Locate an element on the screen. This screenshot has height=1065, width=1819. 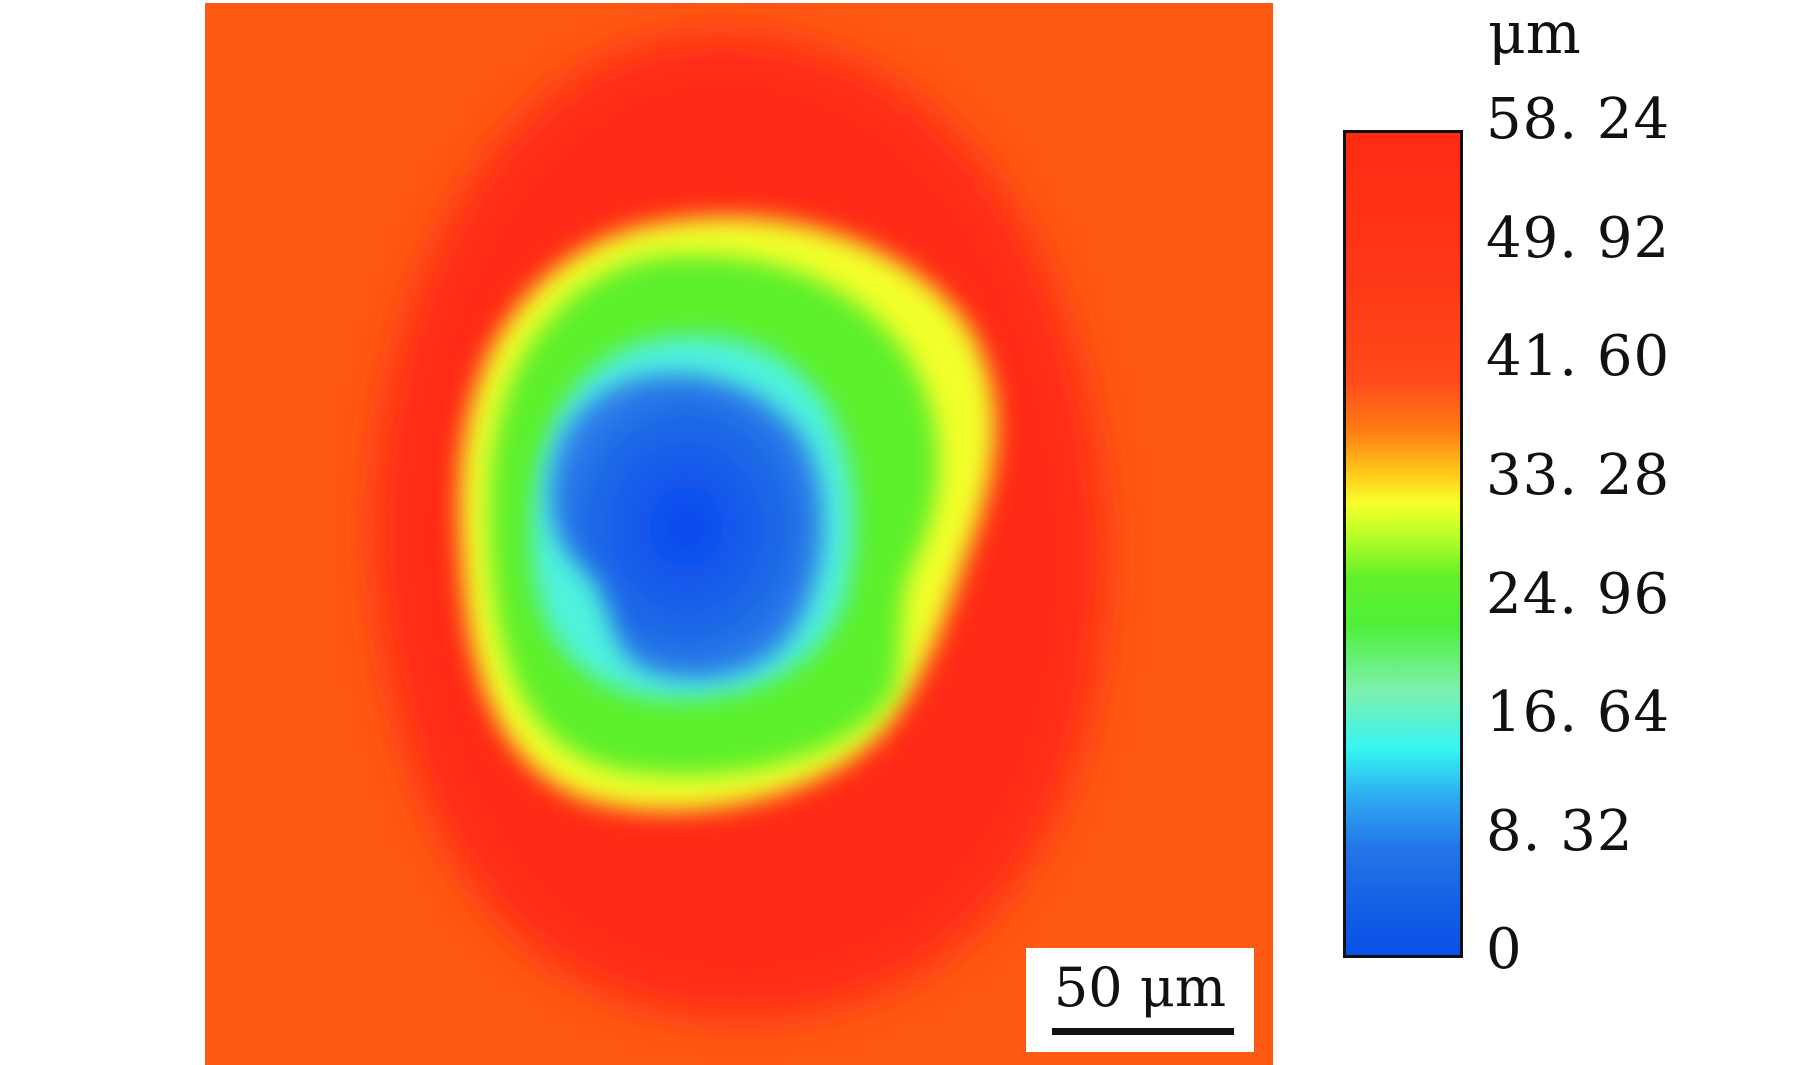
colorbar-tick-label: 24. 96 is located at coordinates (1578, 594).